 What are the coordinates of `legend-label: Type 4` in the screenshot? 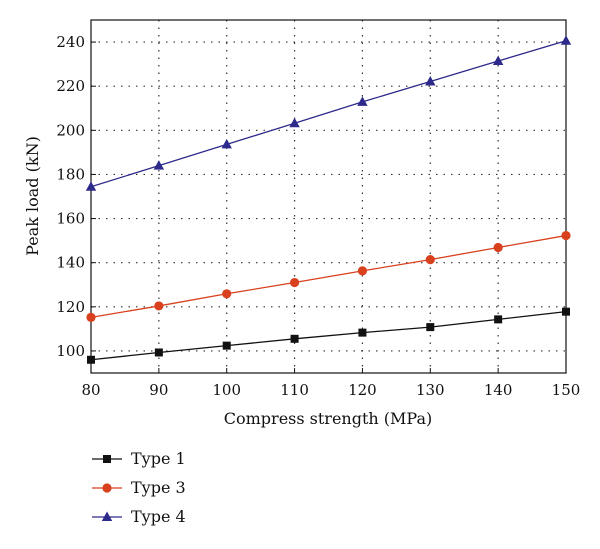 It's located at (158, 516).